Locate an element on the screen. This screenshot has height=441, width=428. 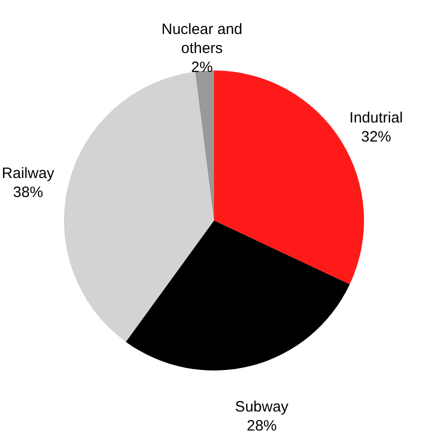
data-label: 2% is located at coordinates (202, 67).